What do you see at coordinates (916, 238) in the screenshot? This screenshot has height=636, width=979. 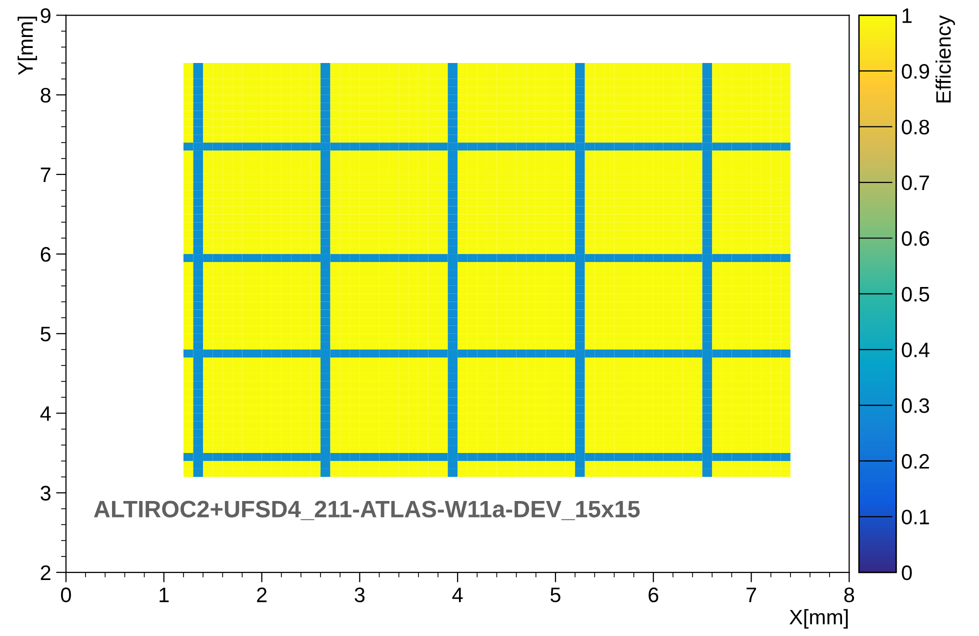 I see `color-bar-label: 0.6` at bounding box center [916, 238].